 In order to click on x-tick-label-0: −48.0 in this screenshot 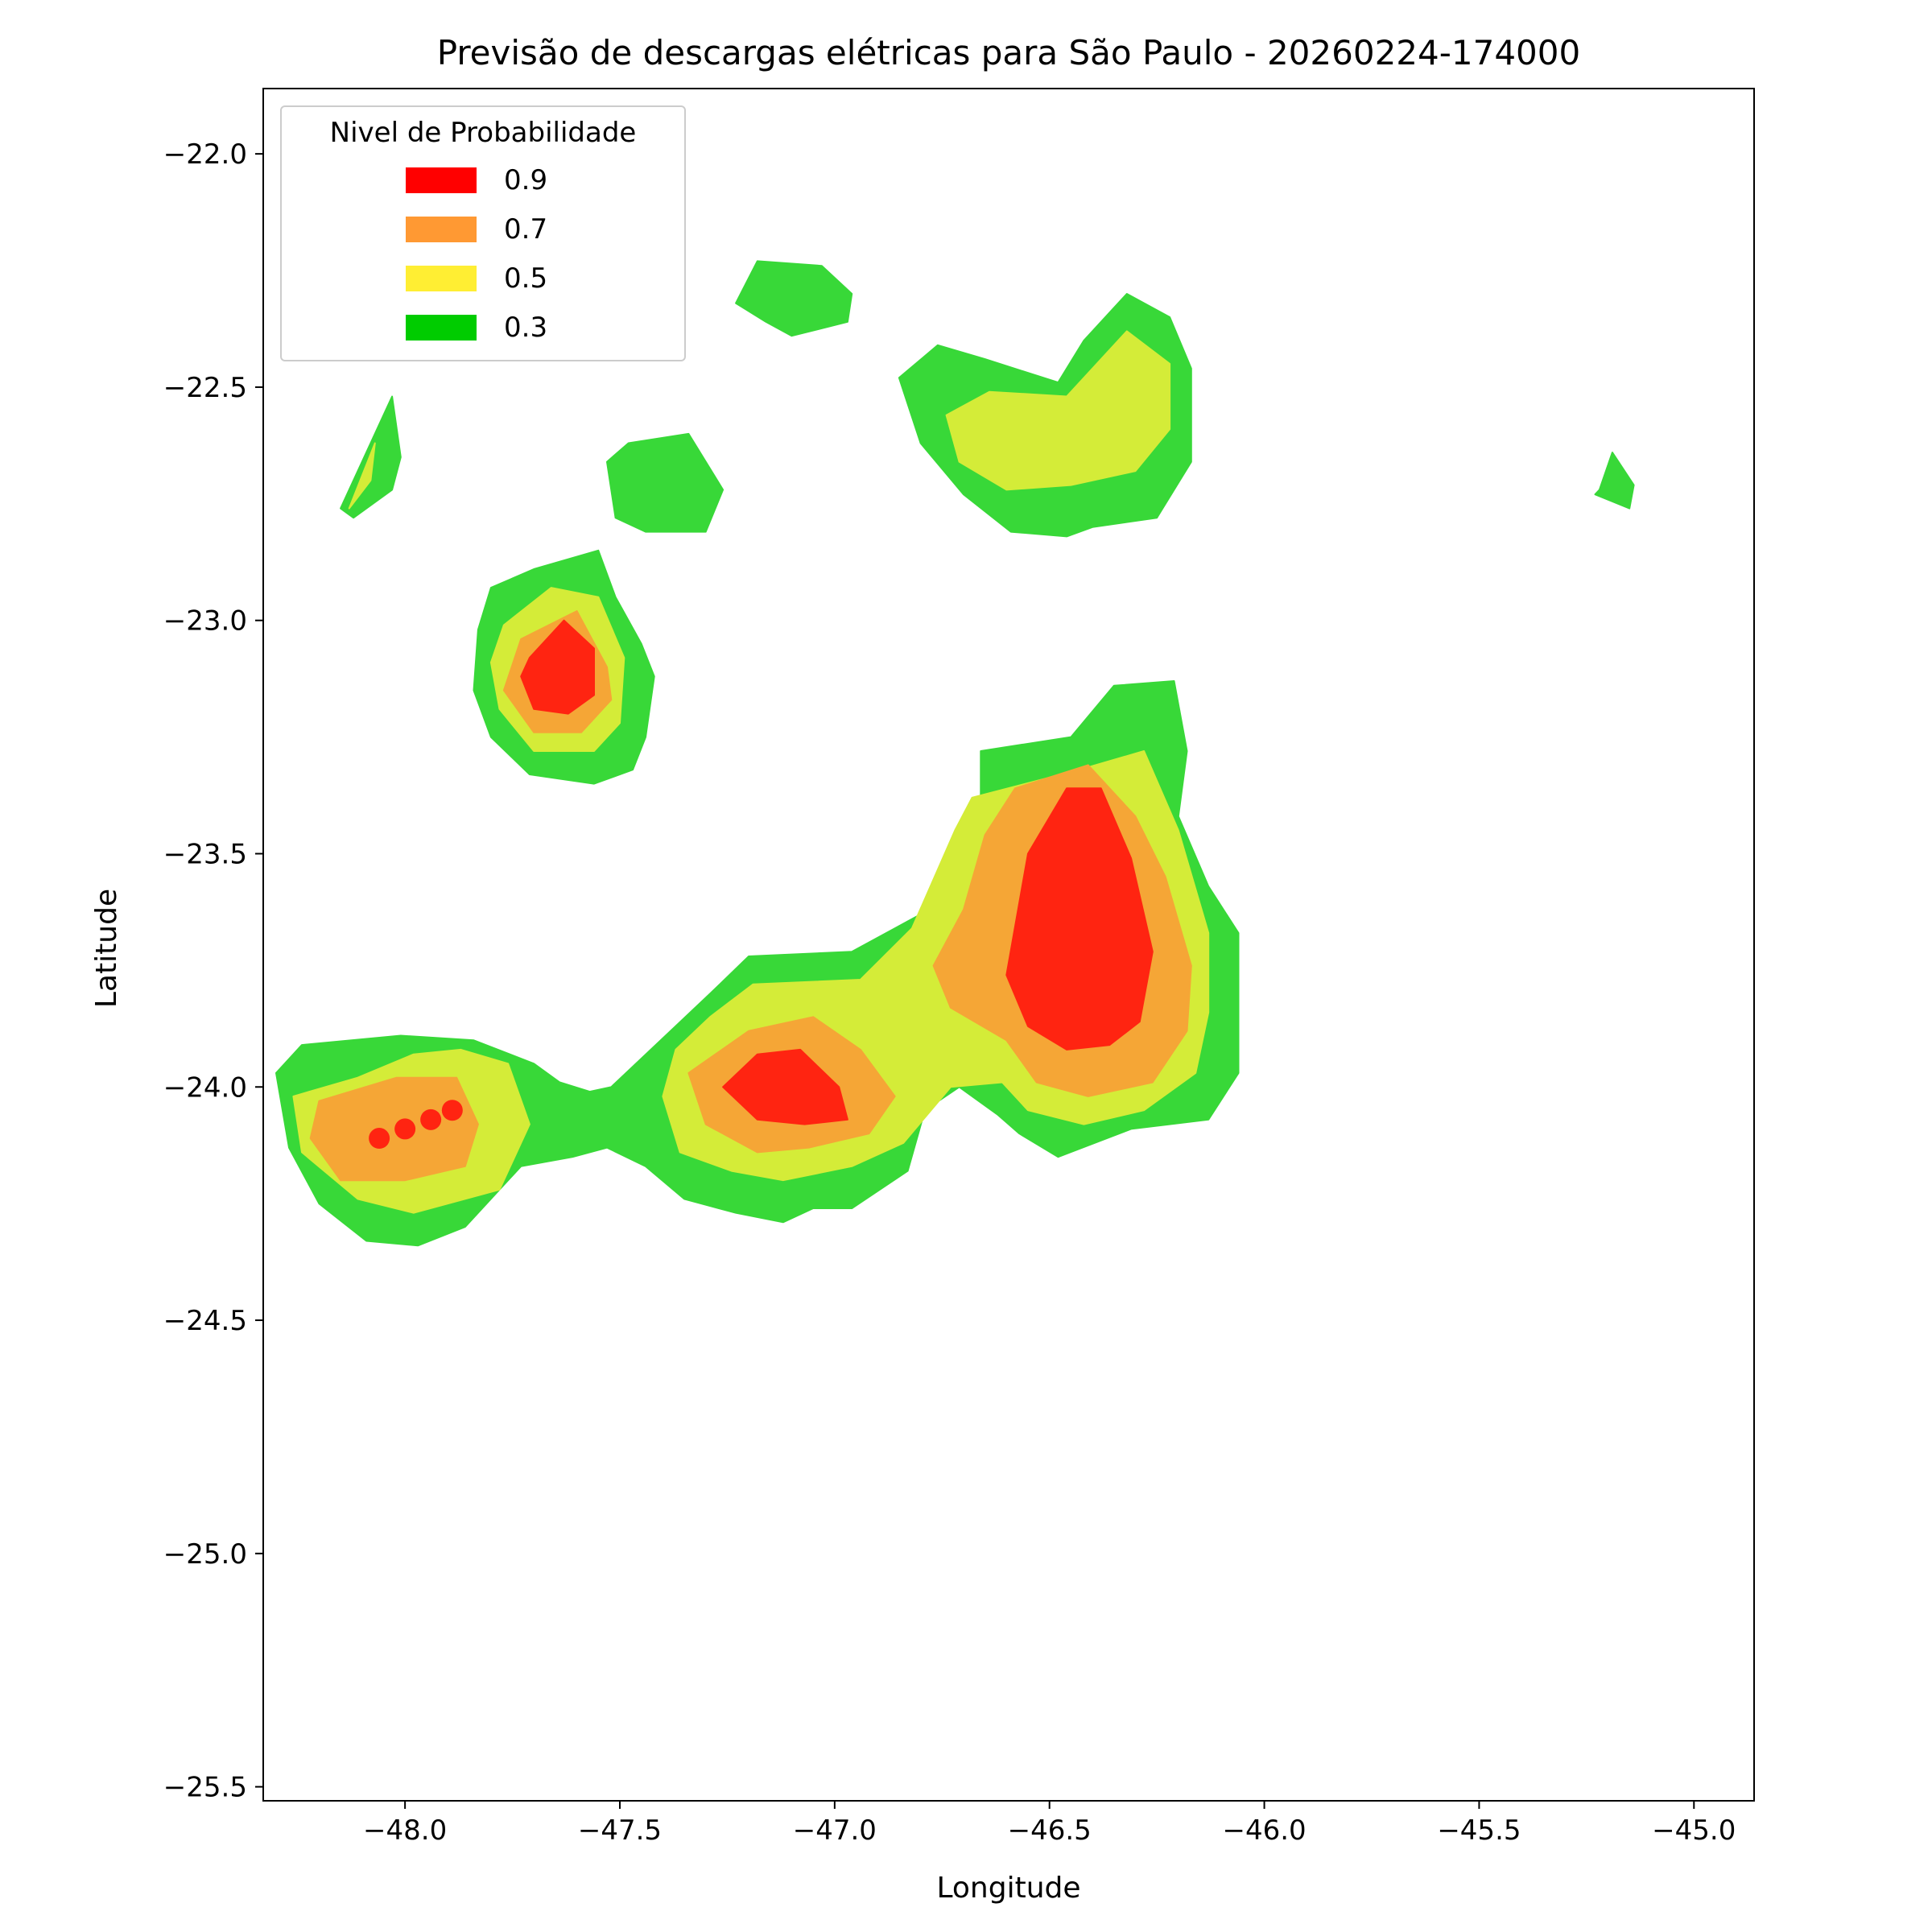, I will do `click(405, 1830)`.